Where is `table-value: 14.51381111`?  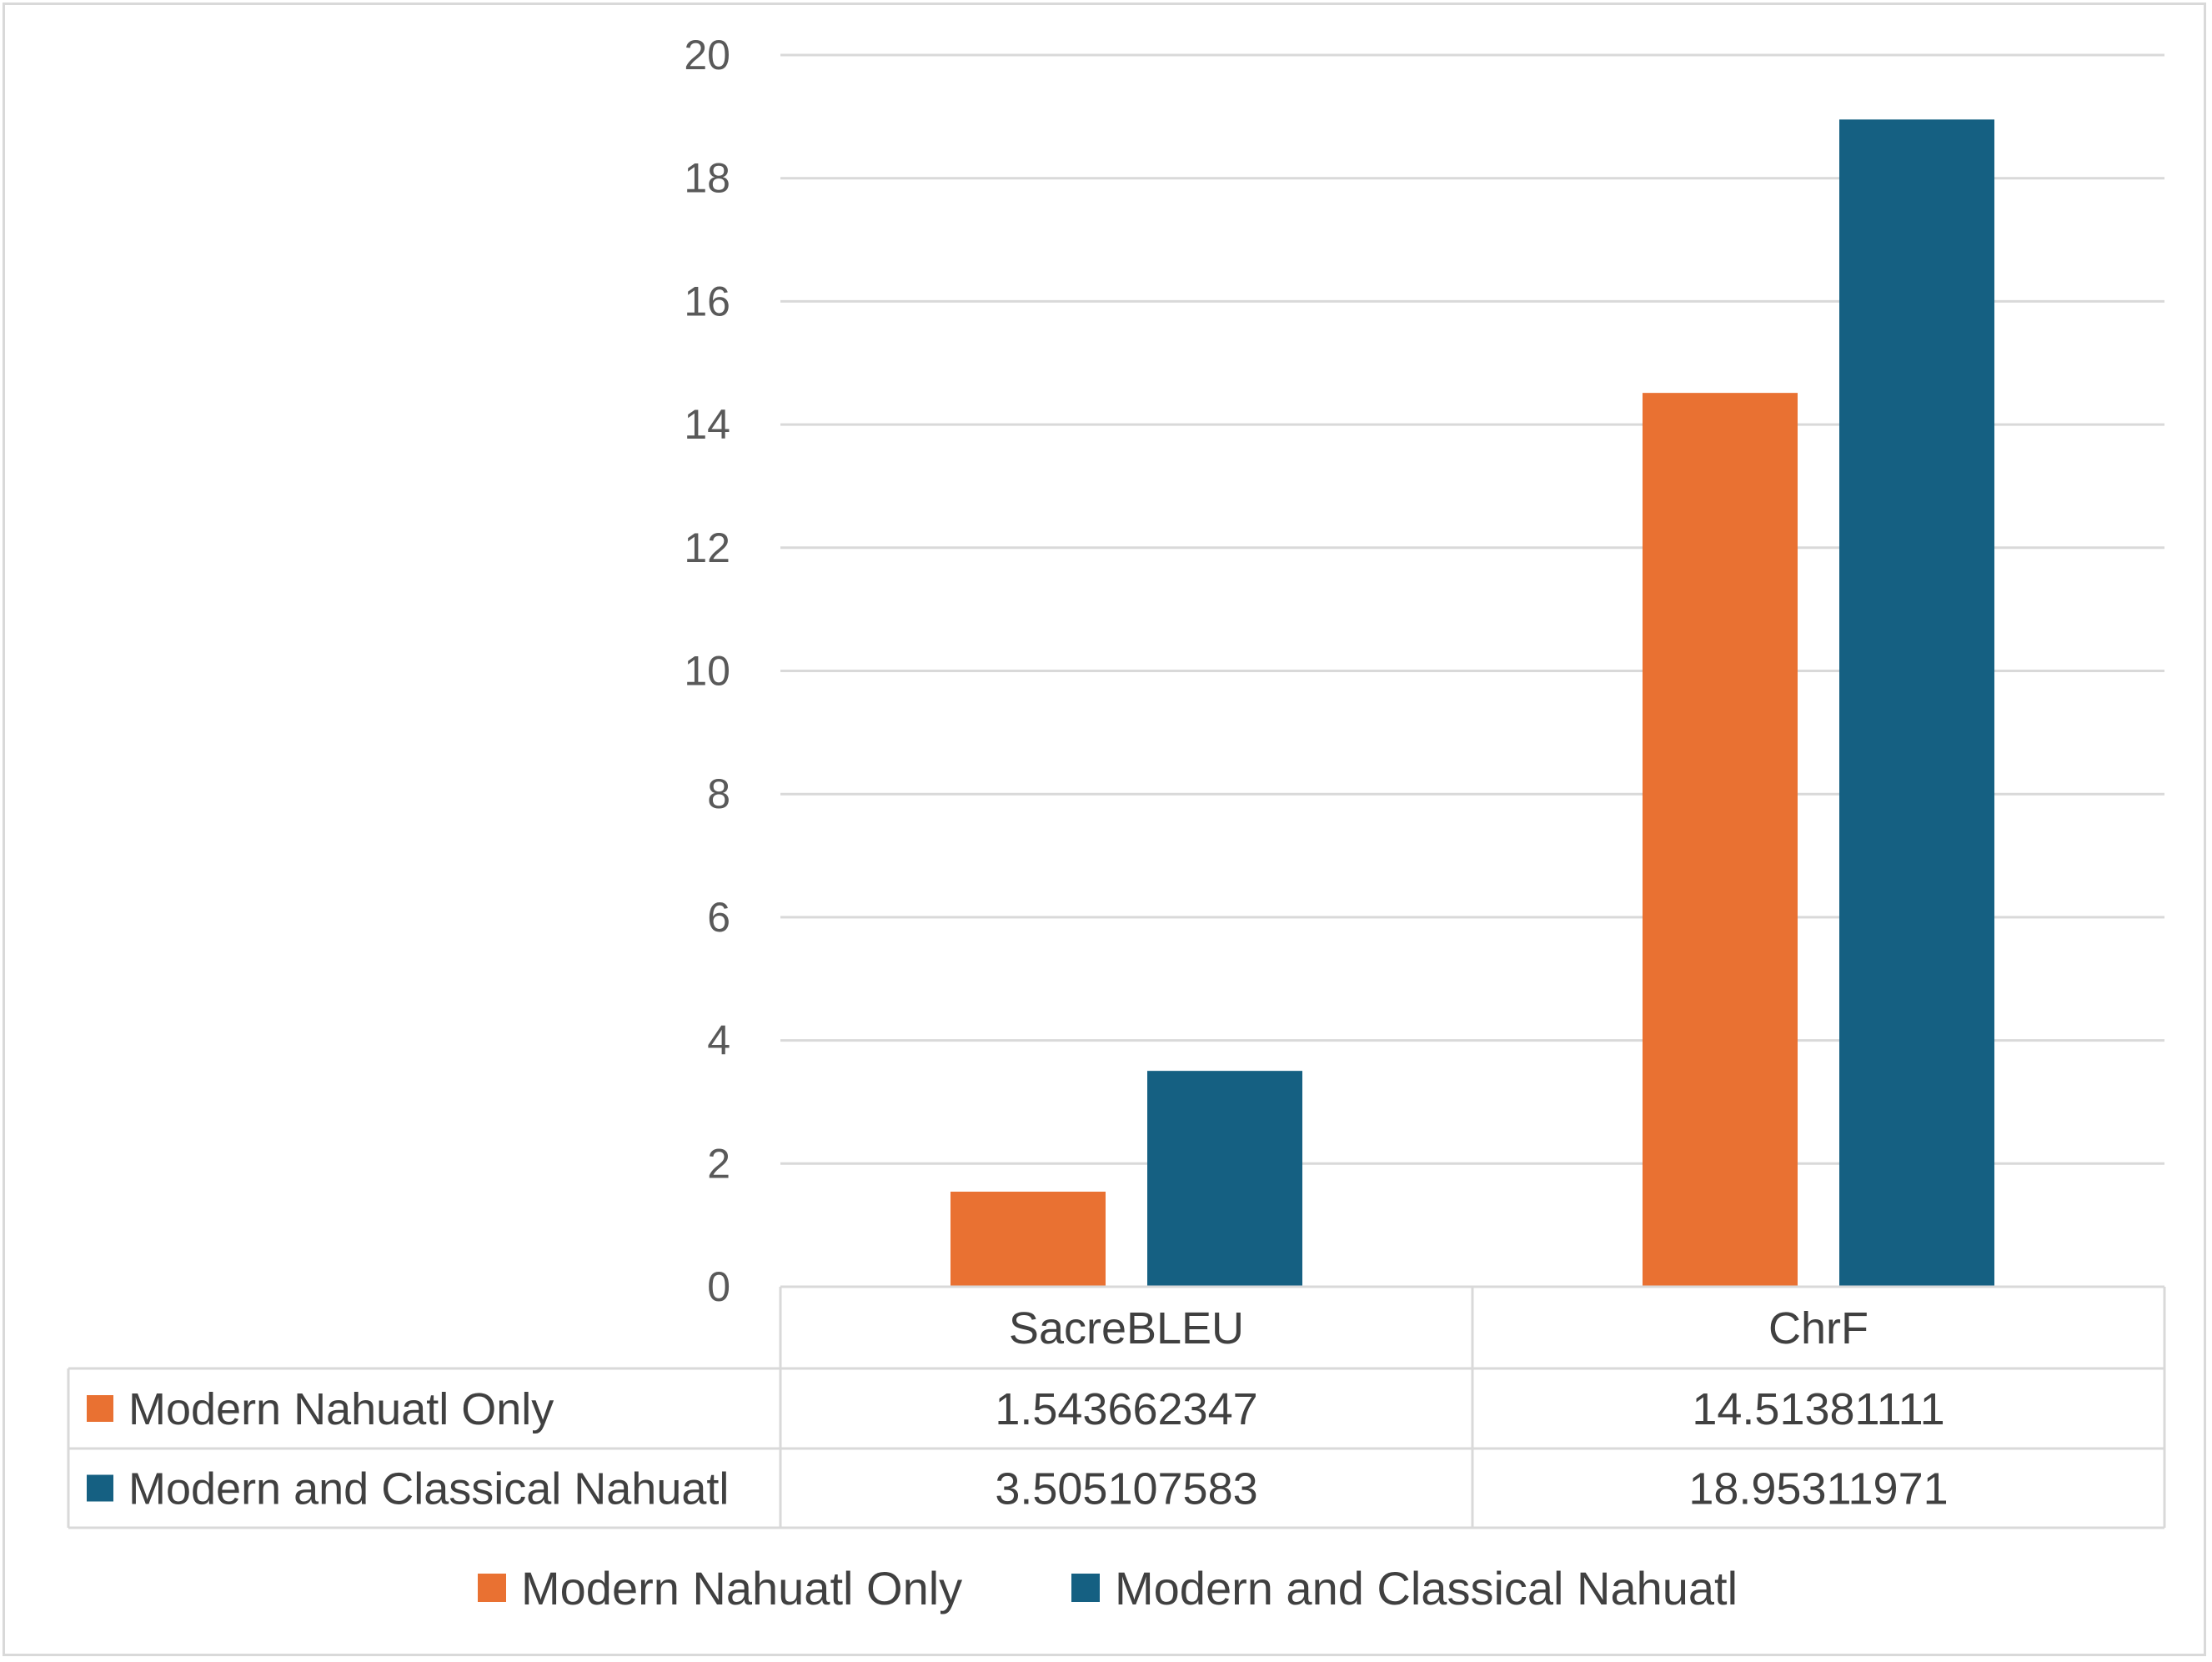
table-value: 14.51381111 is located at coordinates (1818, 1409).